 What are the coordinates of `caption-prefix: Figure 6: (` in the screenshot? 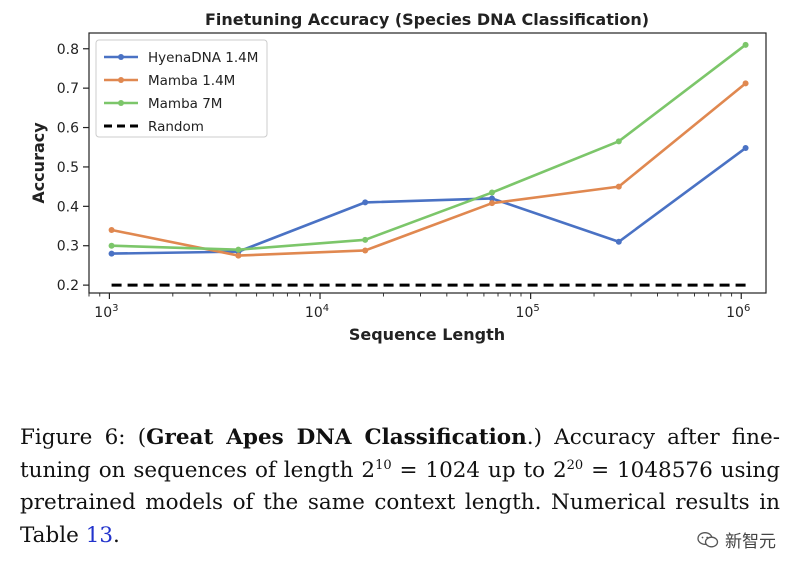 It's located at (83, 437).